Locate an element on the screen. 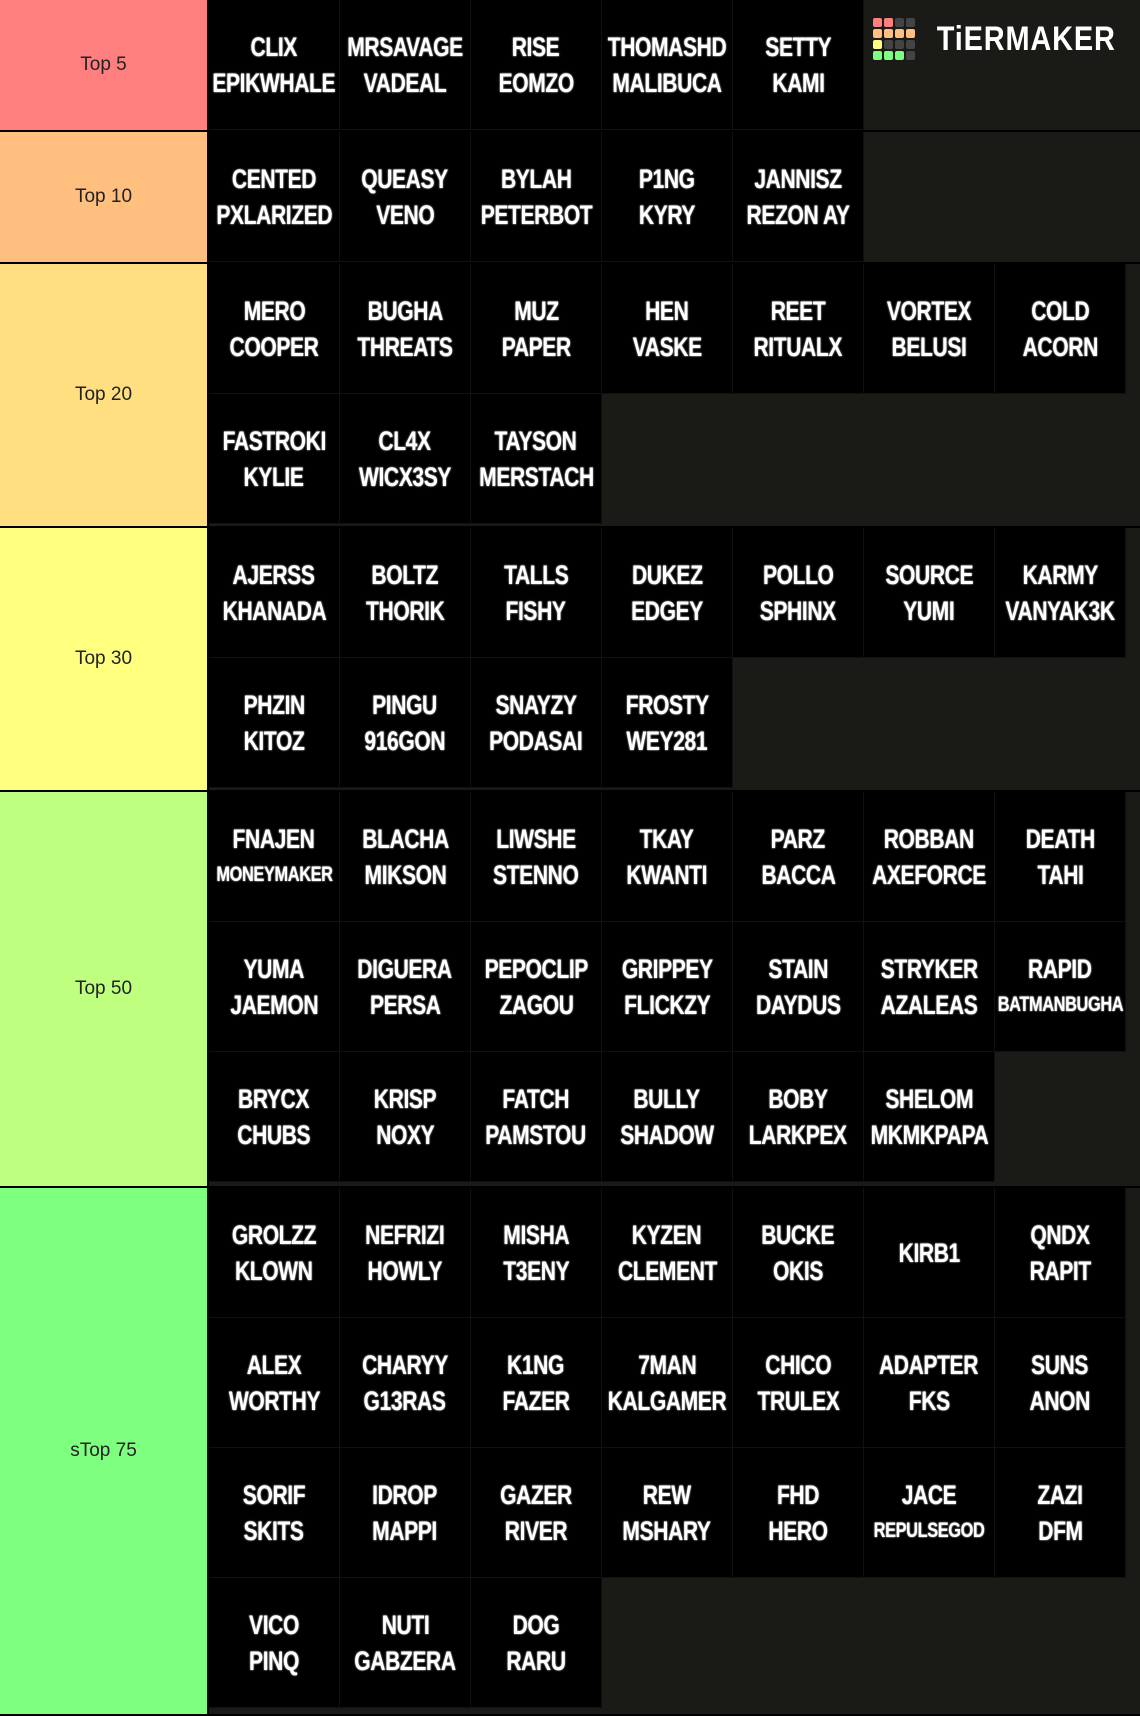 This screenshot has height=1716, width=1140. tier-item: KRISP NOXY is located at coordinates (405, 1117).